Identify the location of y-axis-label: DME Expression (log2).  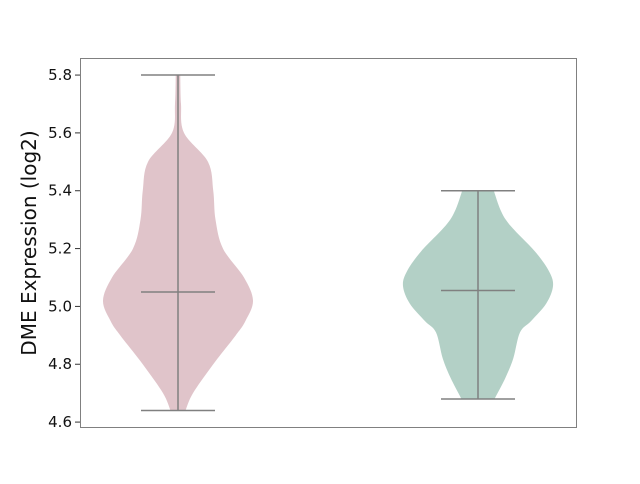
(29, 242).